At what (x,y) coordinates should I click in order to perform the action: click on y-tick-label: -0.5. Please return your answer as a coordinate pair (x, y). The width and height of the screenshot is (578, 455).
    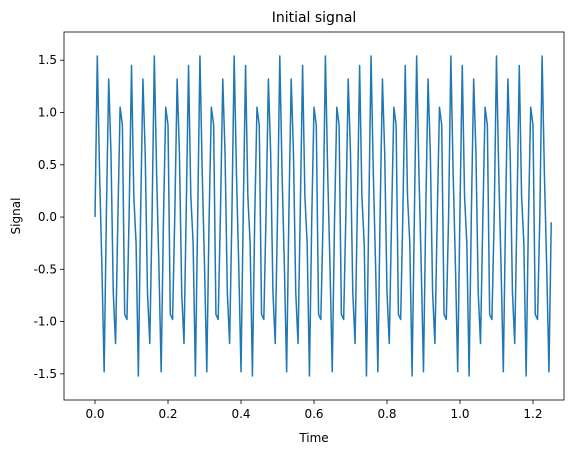
    Looking at the image, I should click on (45, 269).